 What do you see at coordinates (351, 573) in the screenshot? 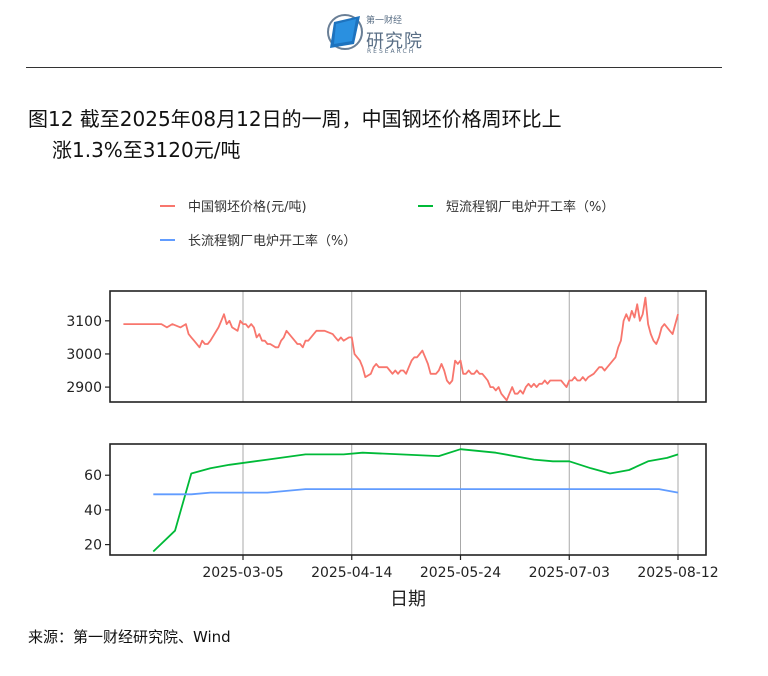
I see `x-tick-label: 2025-04-14` at bounding box center [351, 573].